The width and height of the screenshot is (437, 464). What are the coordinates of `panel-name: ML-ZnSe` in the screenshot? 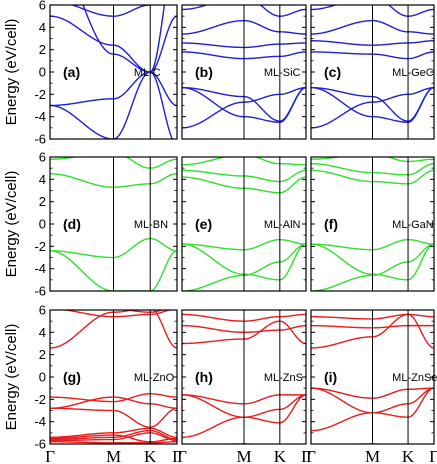 It's located at (414, 378).